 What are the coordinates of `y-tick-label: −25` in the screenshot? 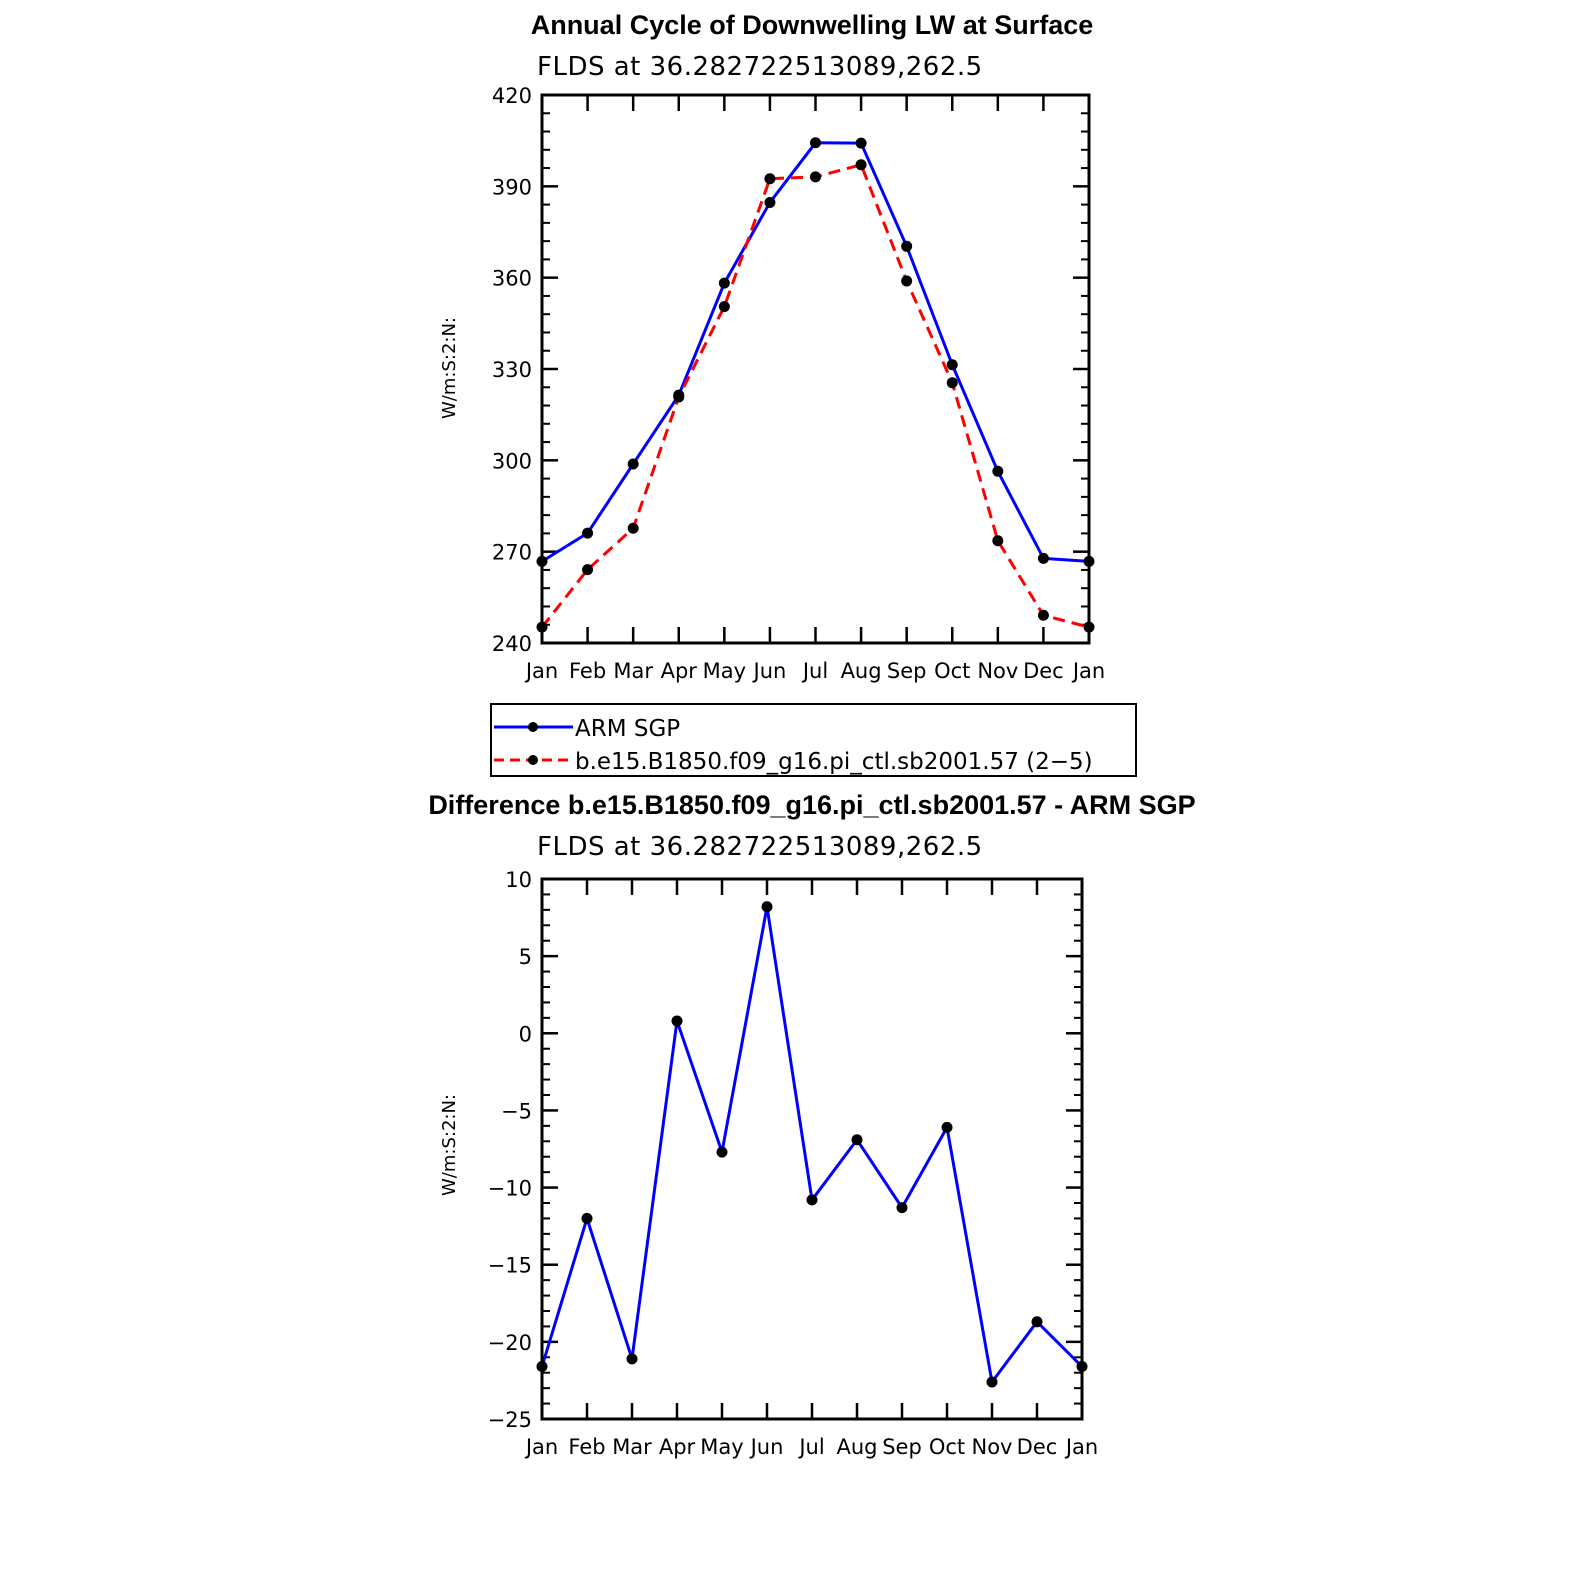 It's located at (510, 1420).